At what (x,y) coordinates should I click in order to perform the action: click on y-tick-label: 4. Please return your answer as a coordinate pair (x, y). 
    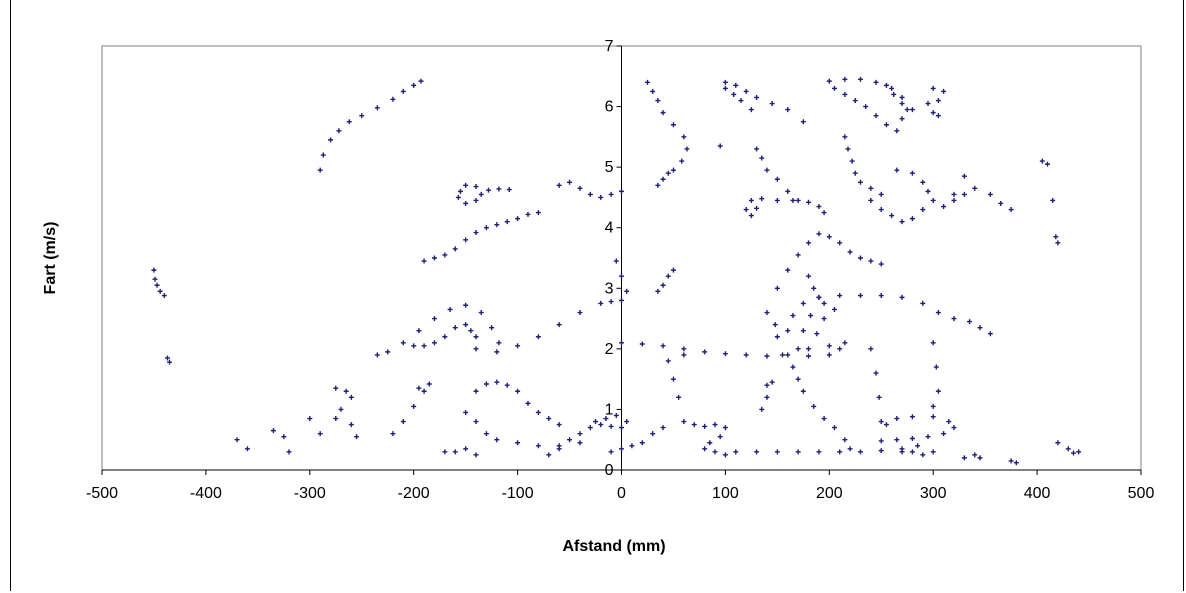
    Looking at the image, I should click on (609, 228).